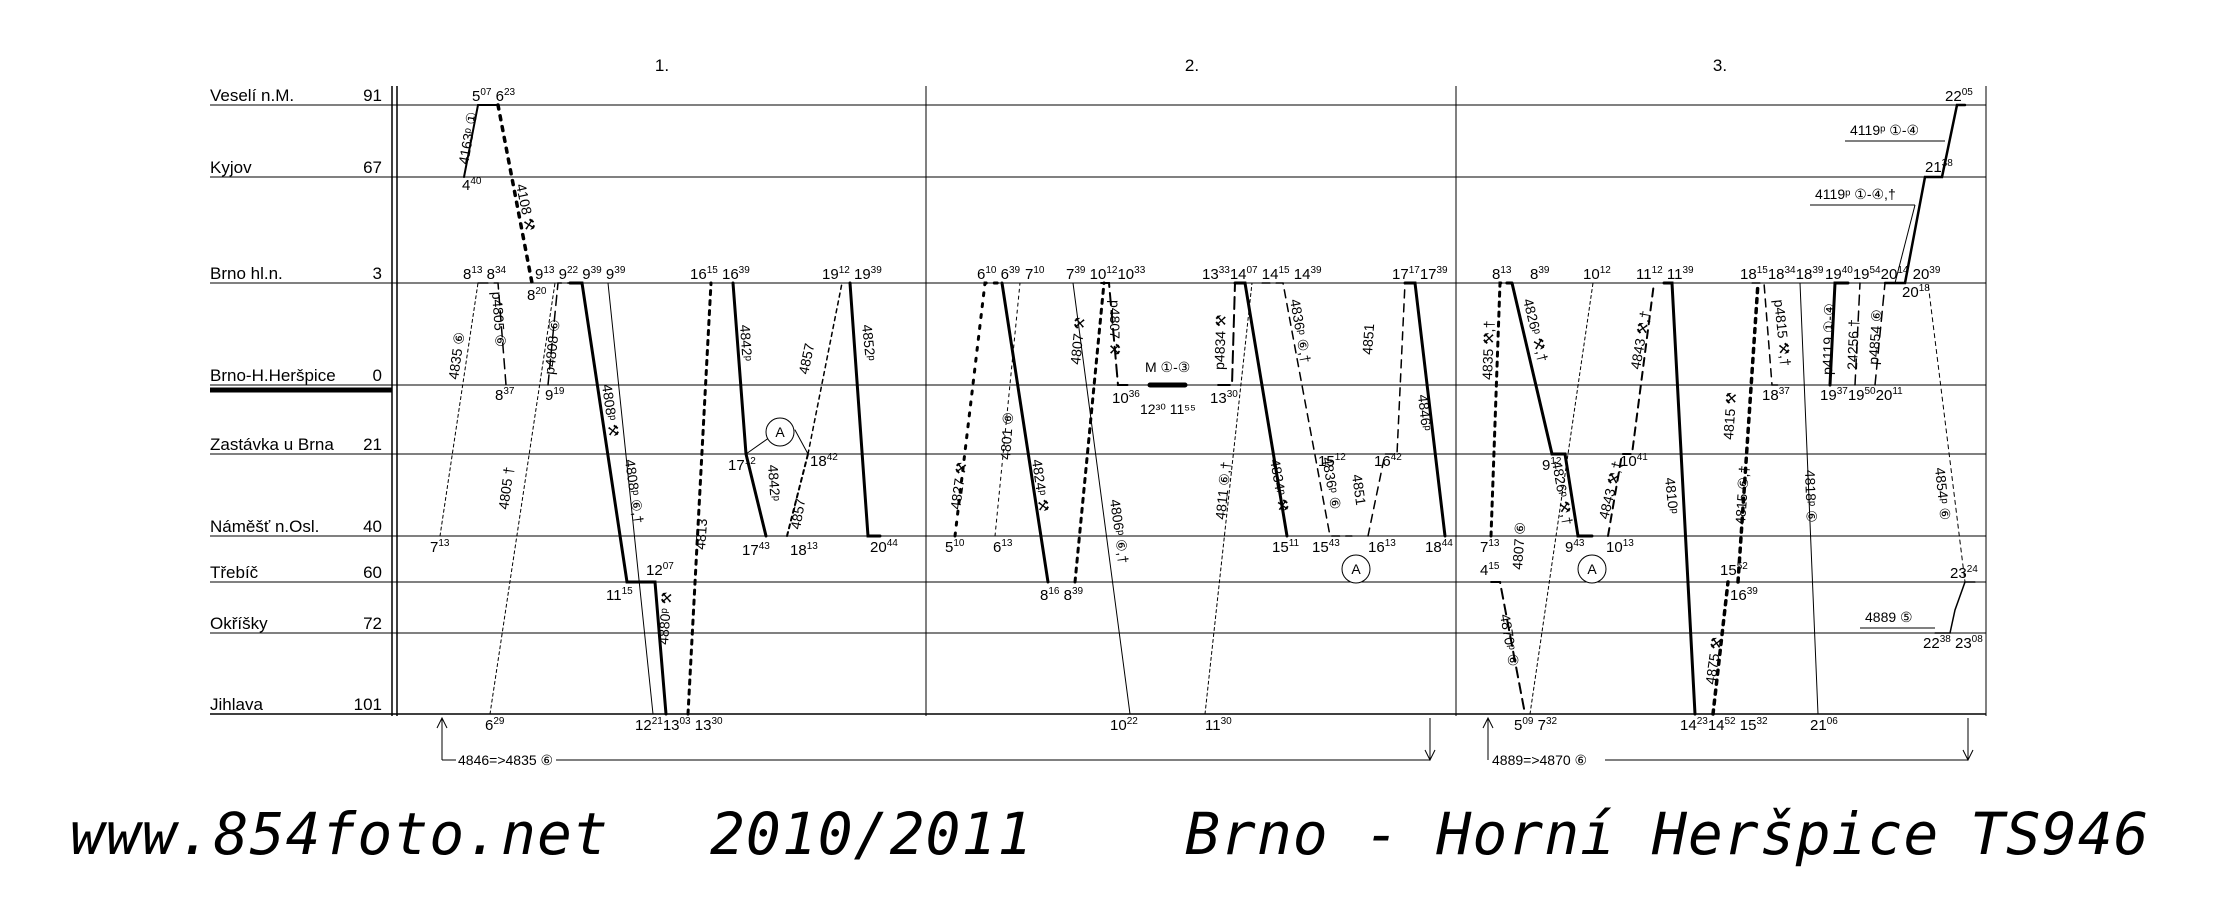 This screenshot has height=900, width=2228. I want to click on train-label: p4854 ⑥, so click(1875, 337).